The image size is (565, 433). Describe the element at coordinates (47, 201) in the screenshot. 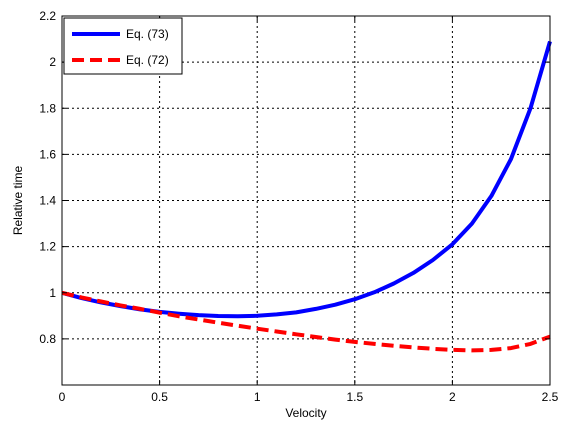

I see `y-tick-label: 1.4` at that location.